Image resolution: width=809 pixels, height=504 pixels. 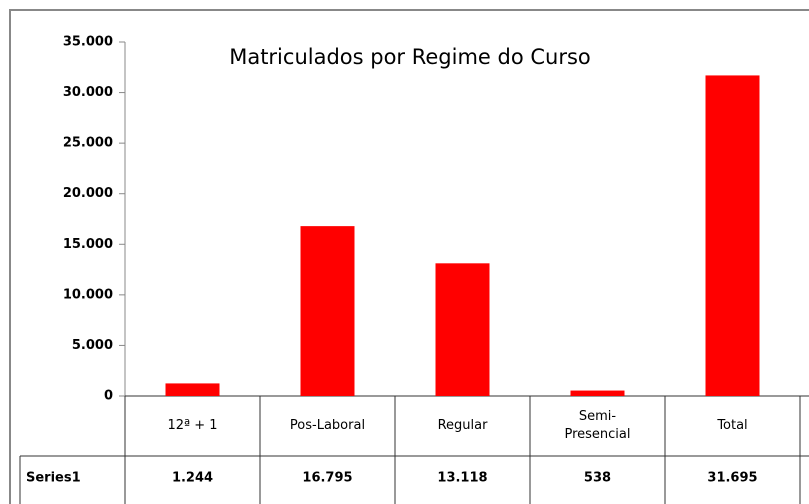 I want to click on y-tick-label: 35.000, so click(x=88, y=42).